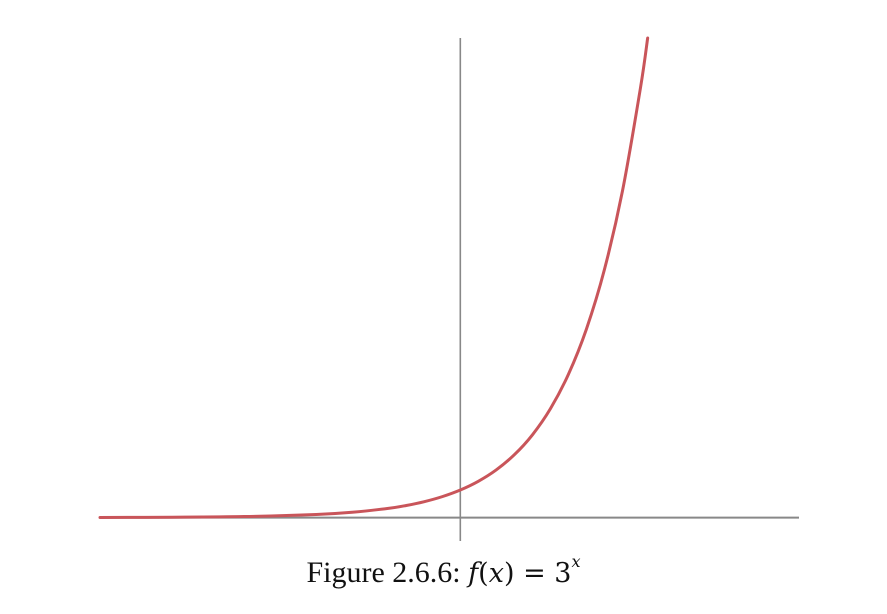  Describe the element at coordinates (576, 561) in the screenshot. I see `formula-exponent: x` at that location.